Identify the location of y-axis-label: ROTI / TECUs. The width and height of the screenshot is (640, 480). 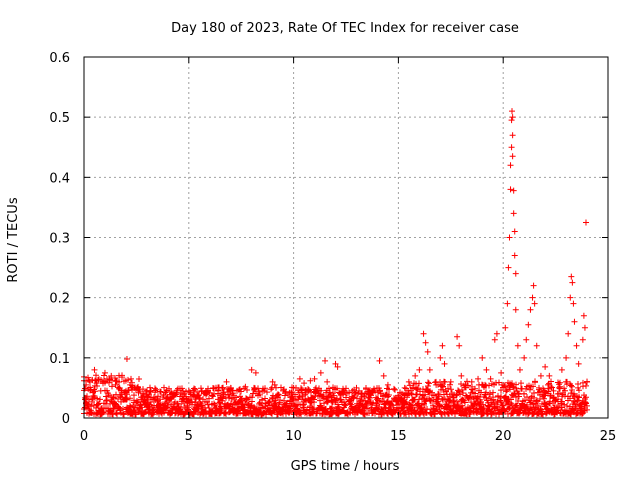
(13, 239).